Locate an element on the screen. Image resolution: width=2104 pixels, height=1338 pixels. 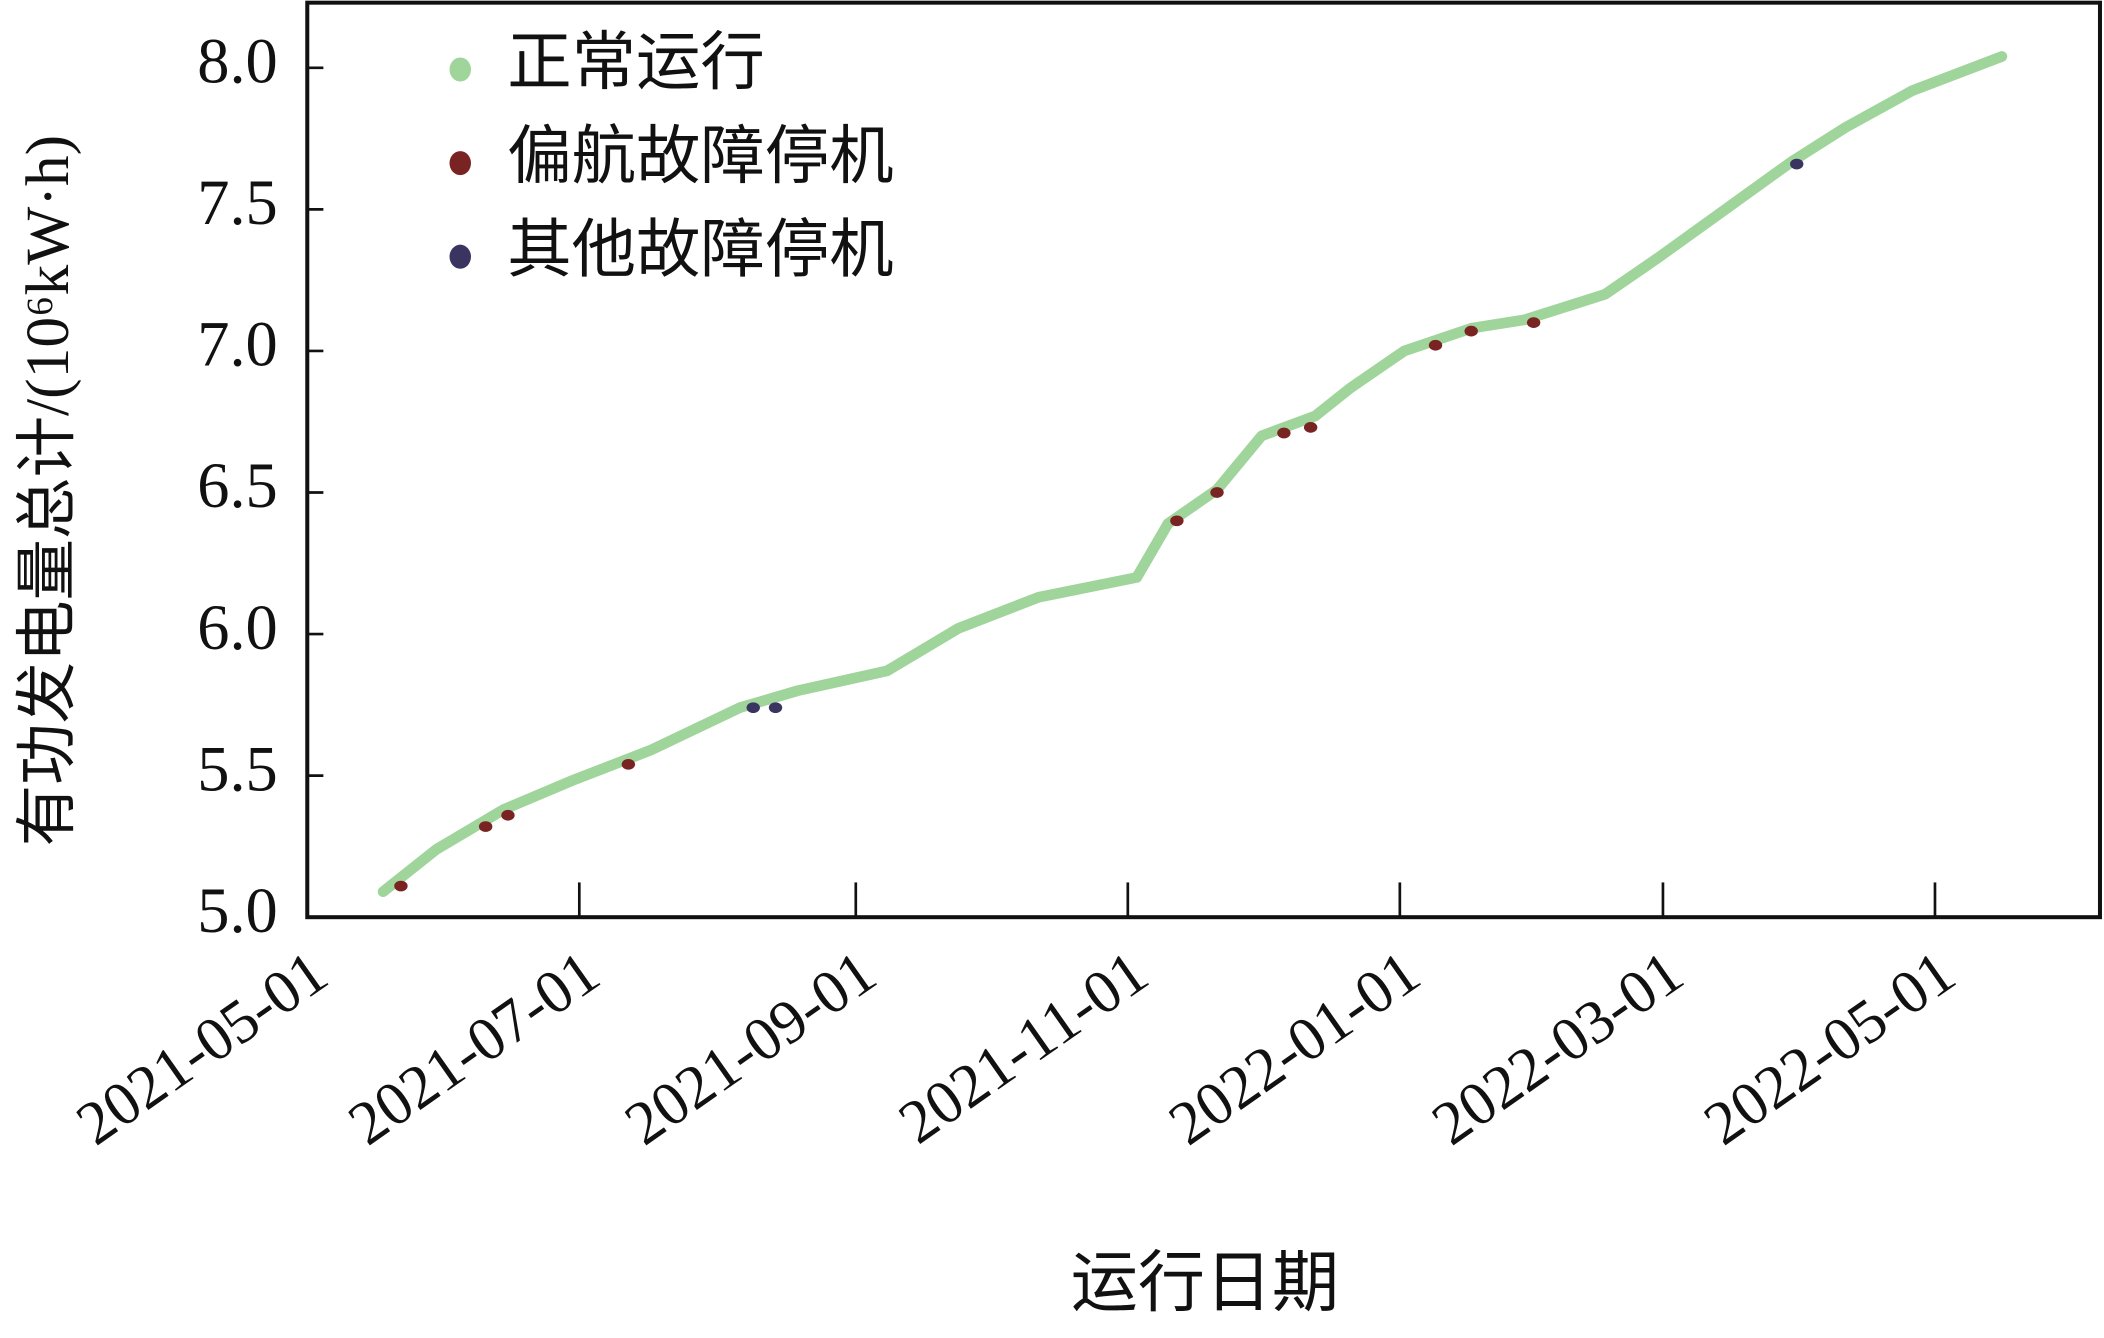
y-tick-label: 7.0 is located at coordinates (237, 344).